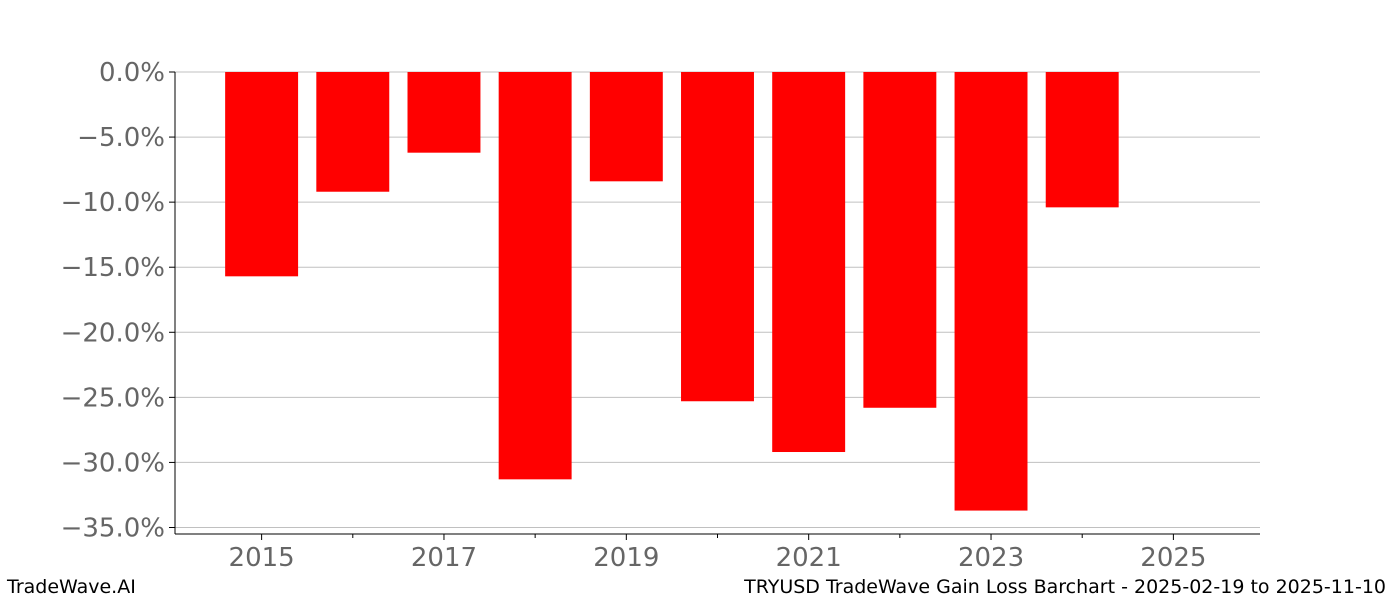  Describe the element at coordinates (809, 558) in the screenshot. I see `x-tick-label-2021: 2021` at that location.